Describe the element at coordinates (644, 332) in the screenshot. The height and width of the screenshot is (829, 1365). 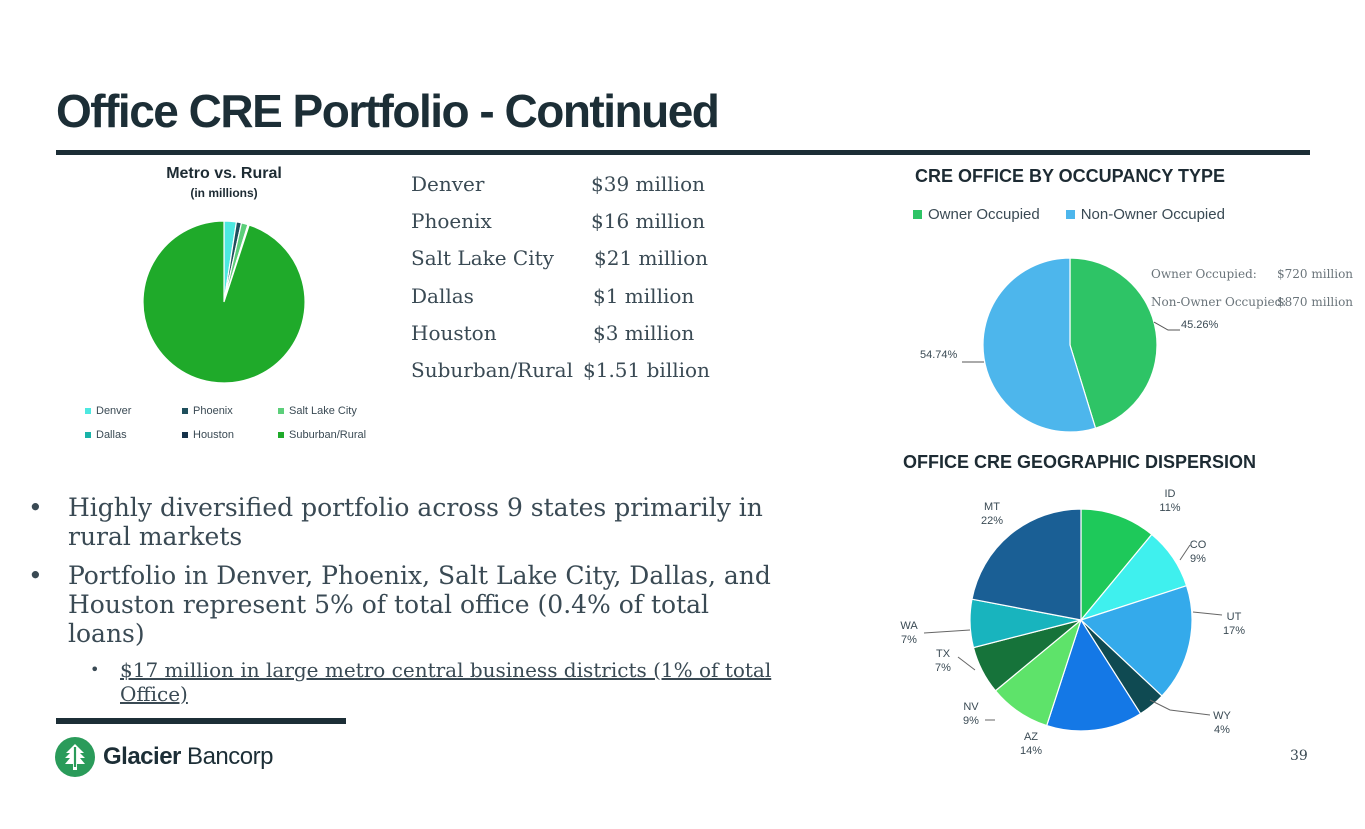
I see `city-amount: $3 million` at that location.